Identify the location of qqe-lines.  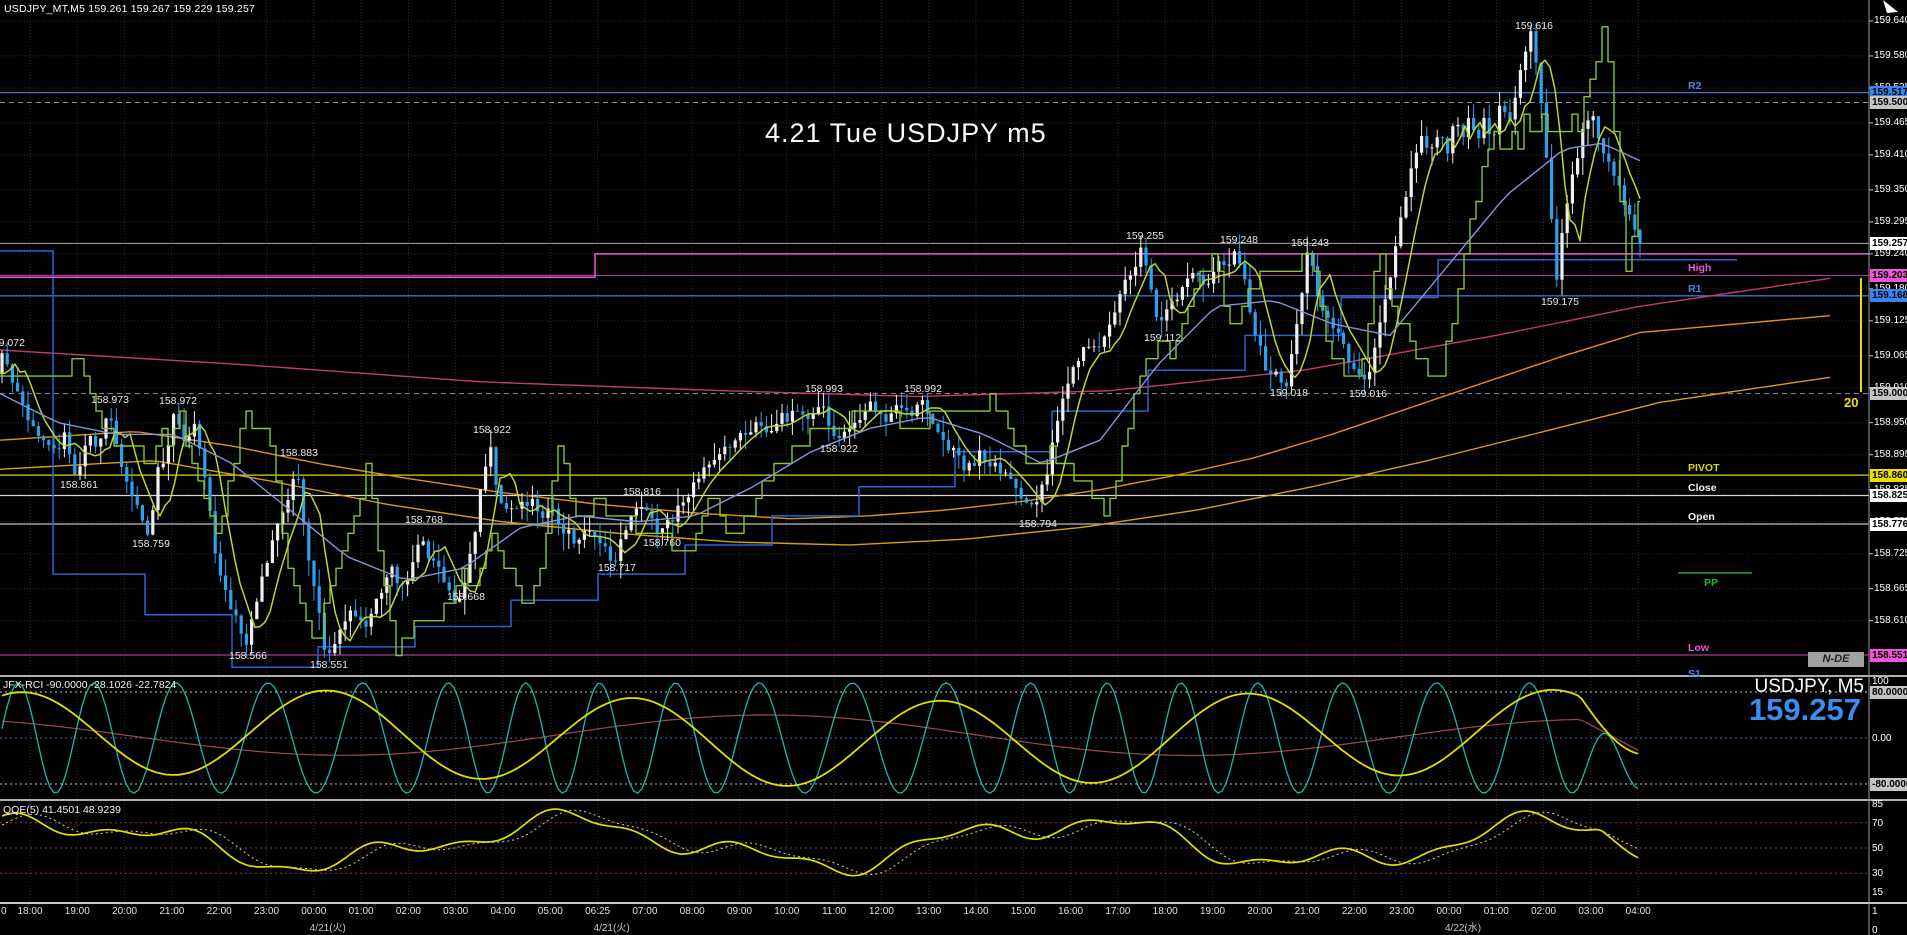
(934, 842).